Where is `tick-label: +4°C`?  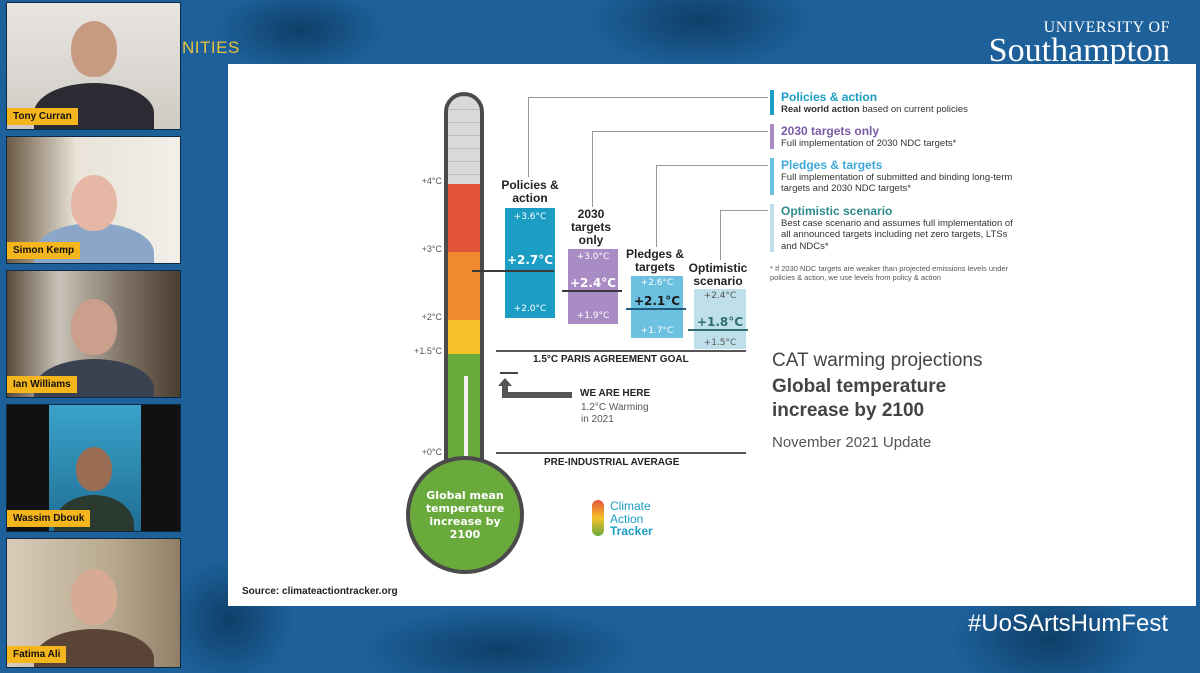 tick-label: +4°C is located at coordinates (431, 181).